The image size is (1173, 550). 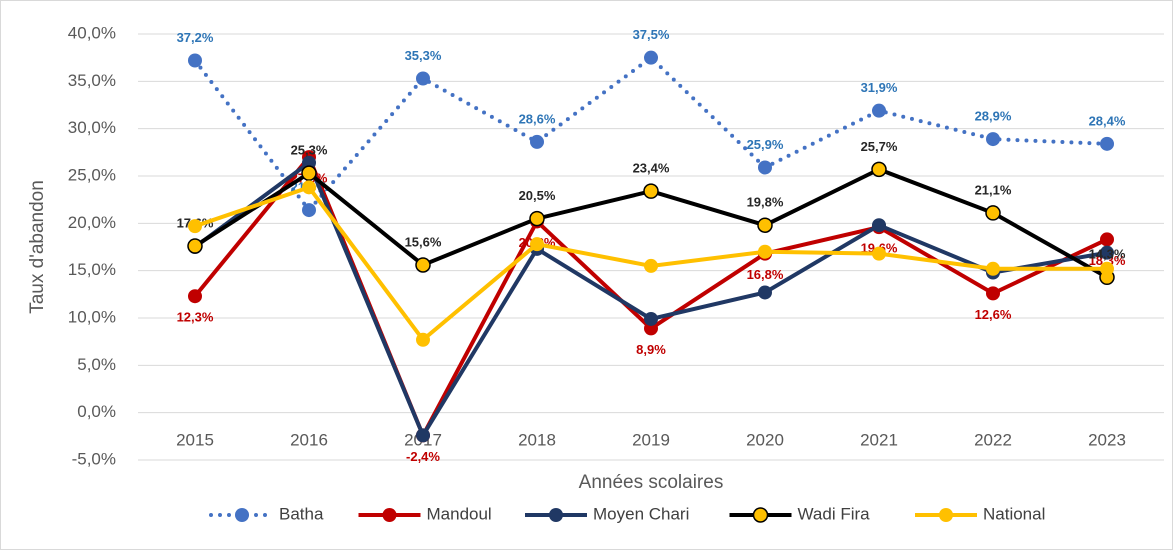 I want to click on x-tick-label: 2021, so click(x=879, y=439).